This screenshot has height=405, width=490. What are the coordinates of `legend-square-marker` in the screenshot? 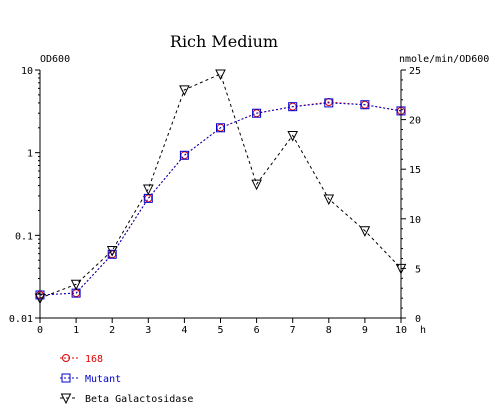 It's located at (66, 378).